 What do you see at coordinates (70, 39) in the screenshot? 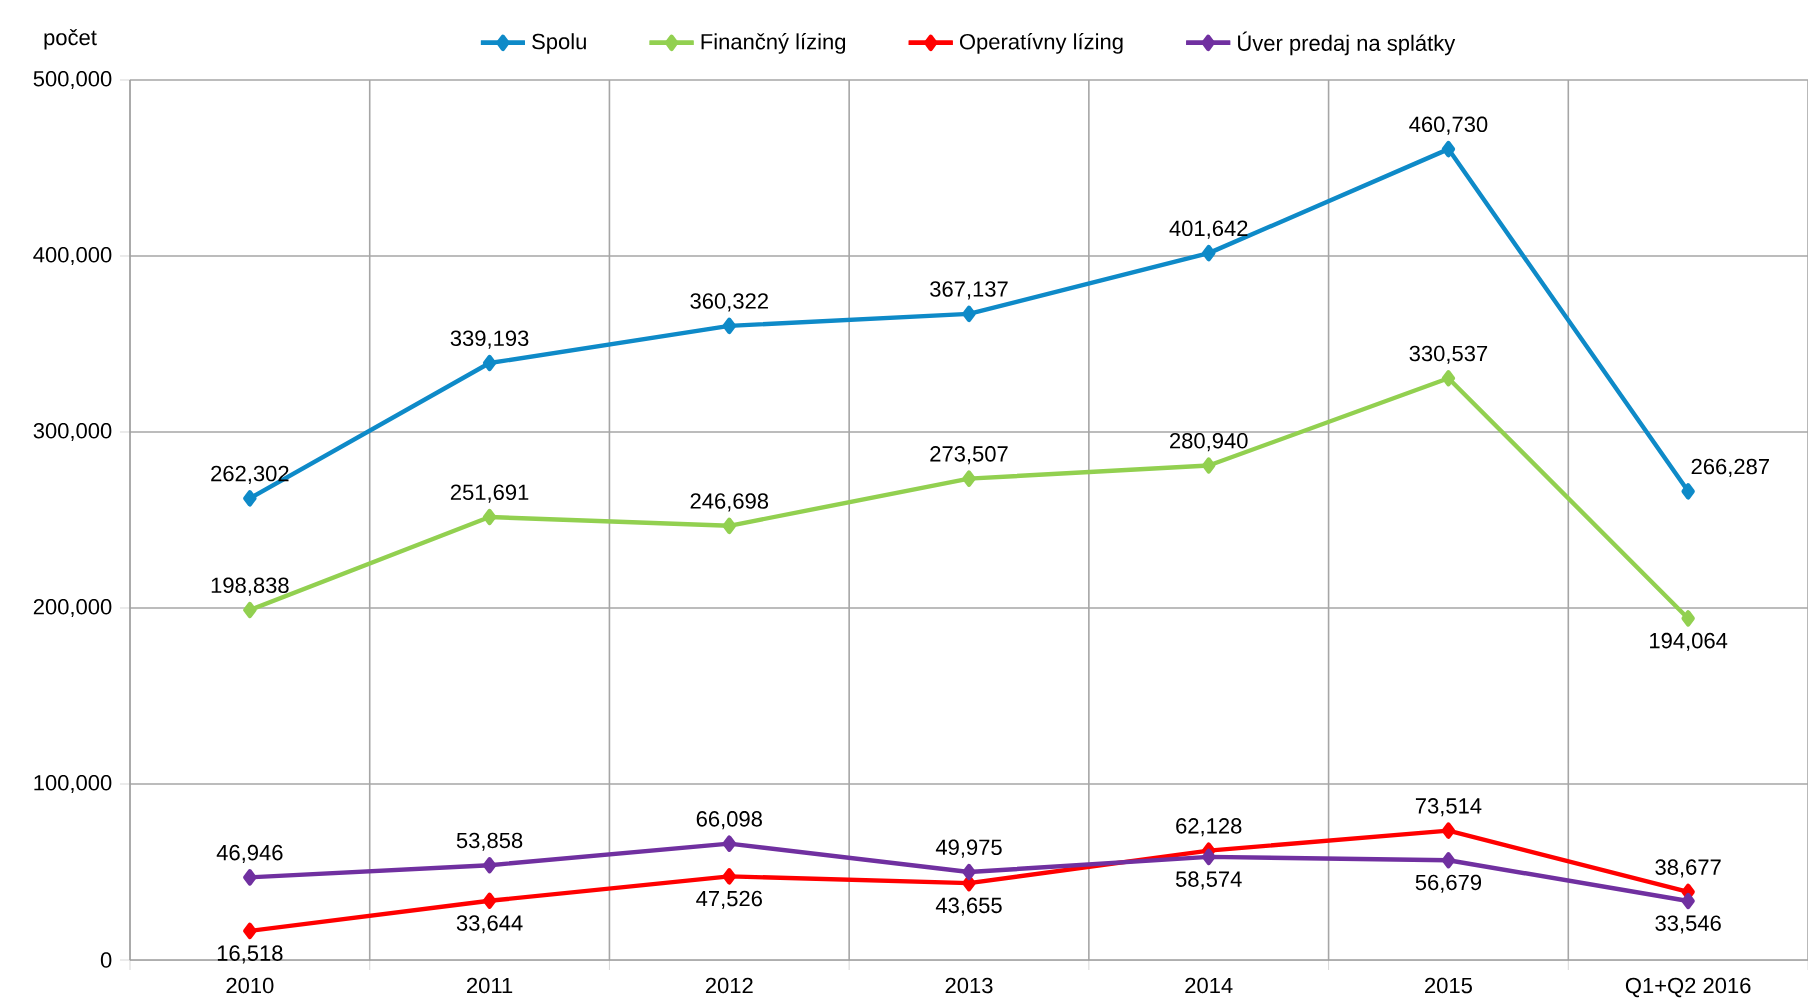
I see `y-axis-title: počet` at bounding box center [70, 39].